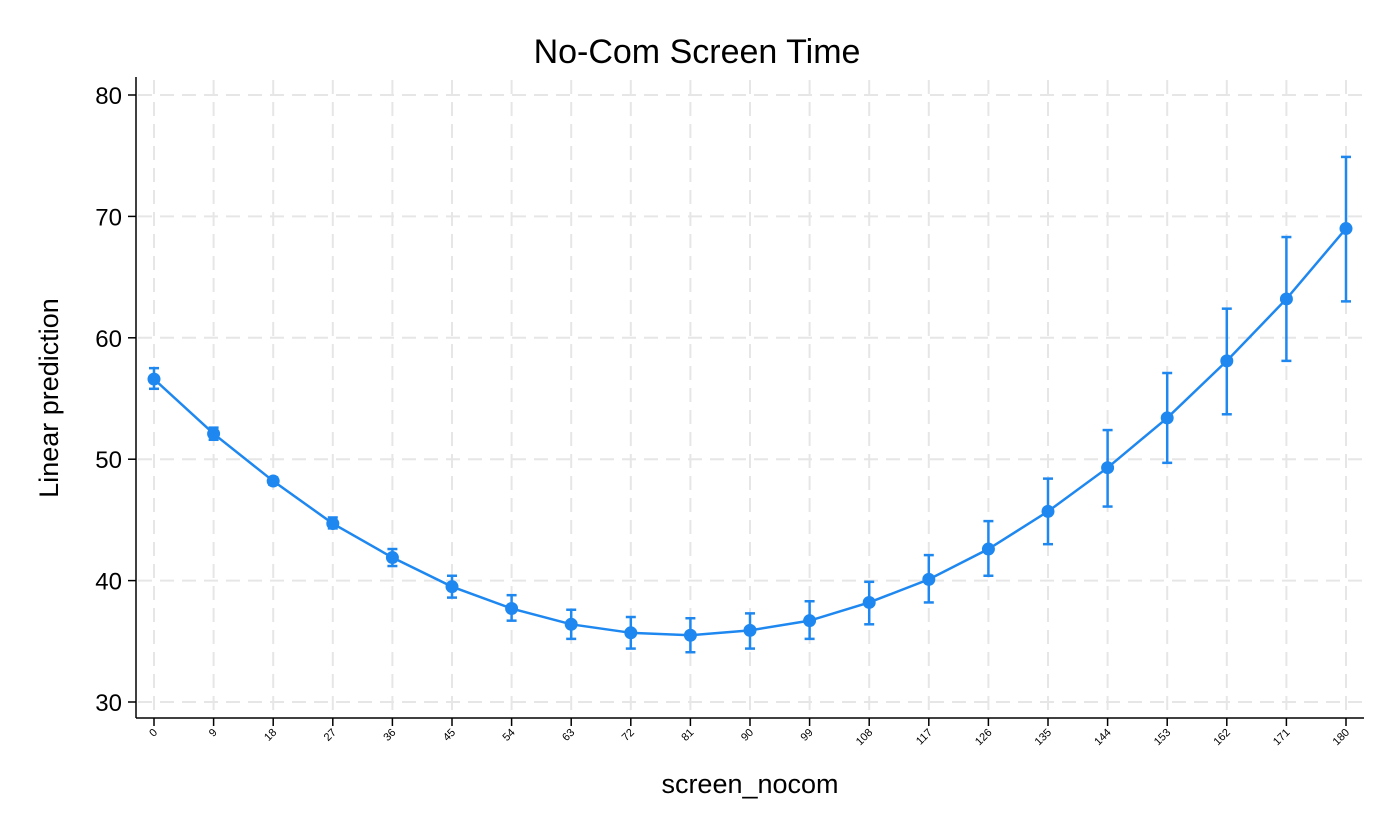  Describe the element at coordinates (864, 737) in the screenshot. I see `x-tick-label: 108` at that location.